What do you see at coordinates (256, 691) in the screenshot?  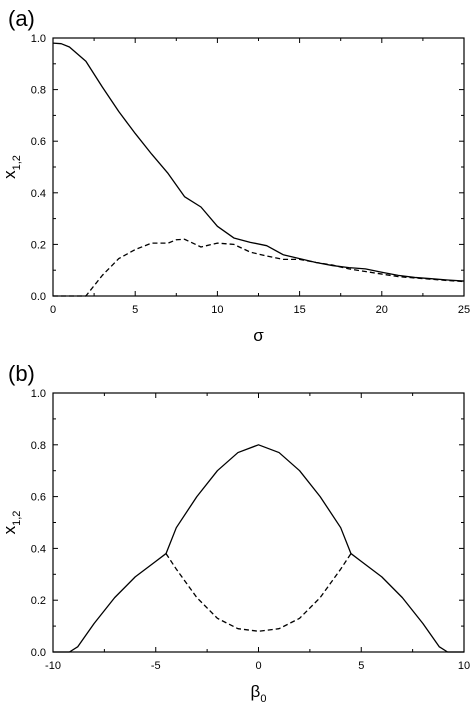 I see `x-axis-label-main: β` at bounding box center [256, 691].